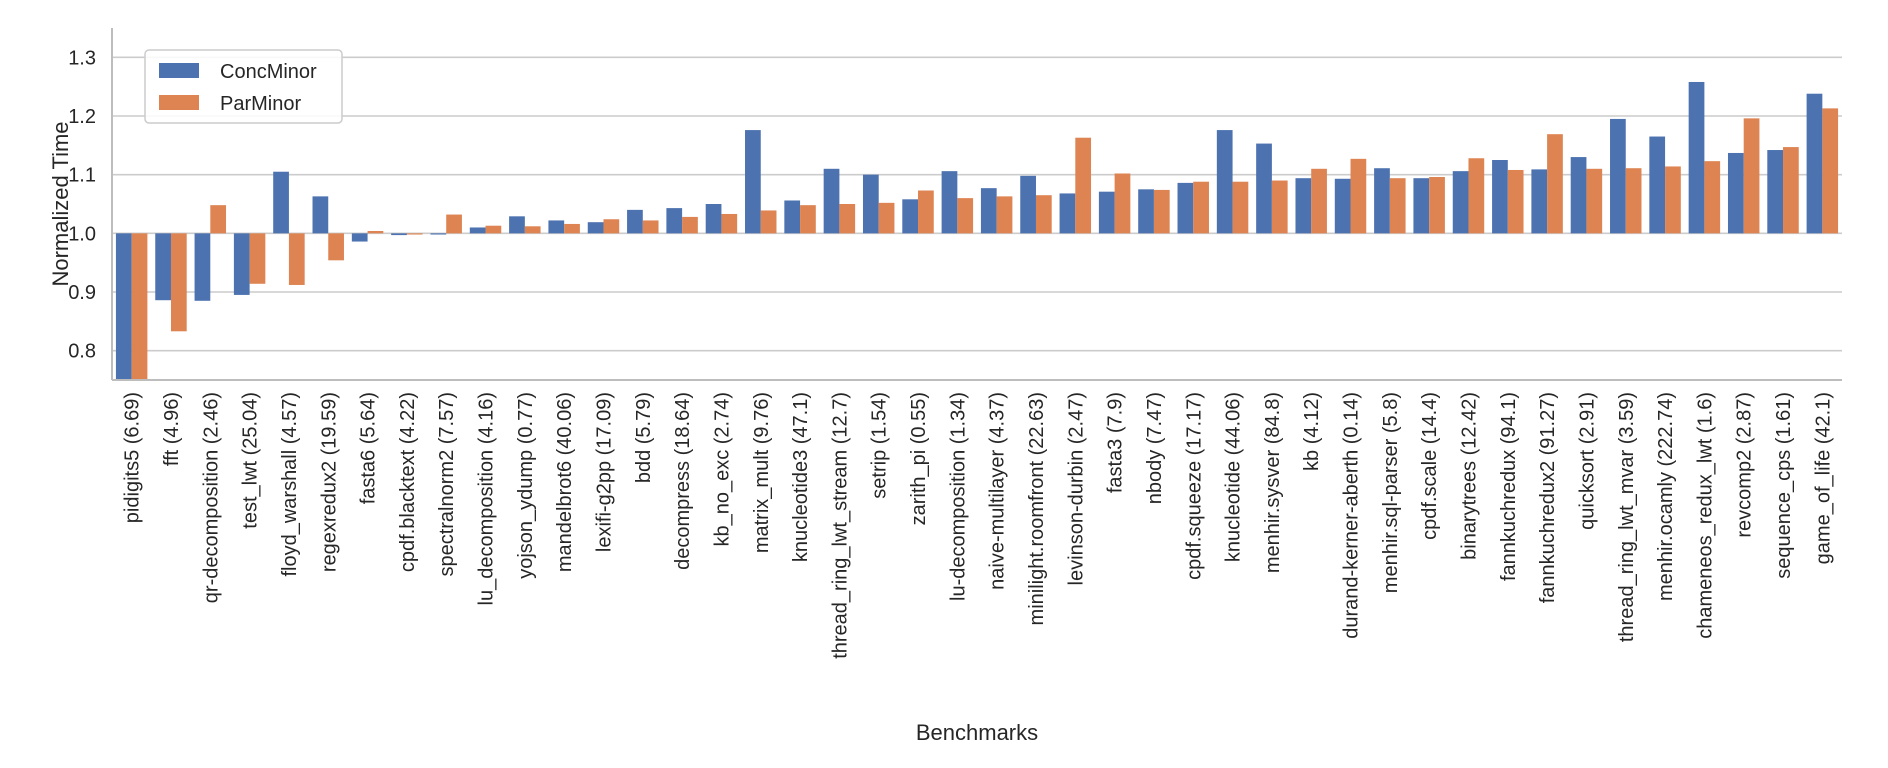  What do you see at coordinates (243, 86) in the screenshot?
I see `legend: ConcMinor ParMinor` at bounding box center [243, 86].